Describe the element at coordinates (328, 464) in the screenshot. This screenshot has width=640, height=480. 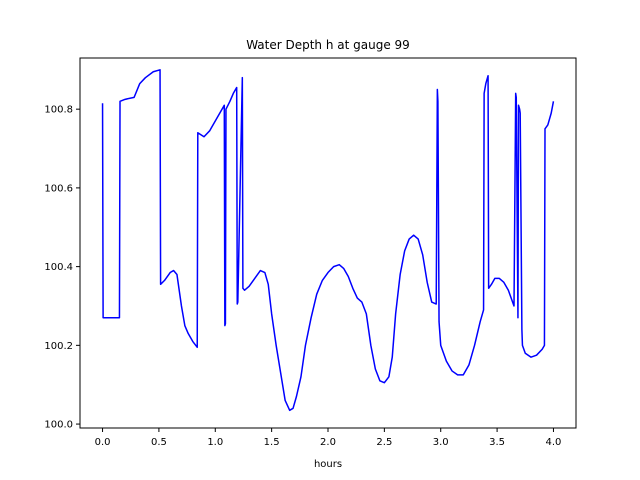
I see `x-axis-label: hours` at that location.